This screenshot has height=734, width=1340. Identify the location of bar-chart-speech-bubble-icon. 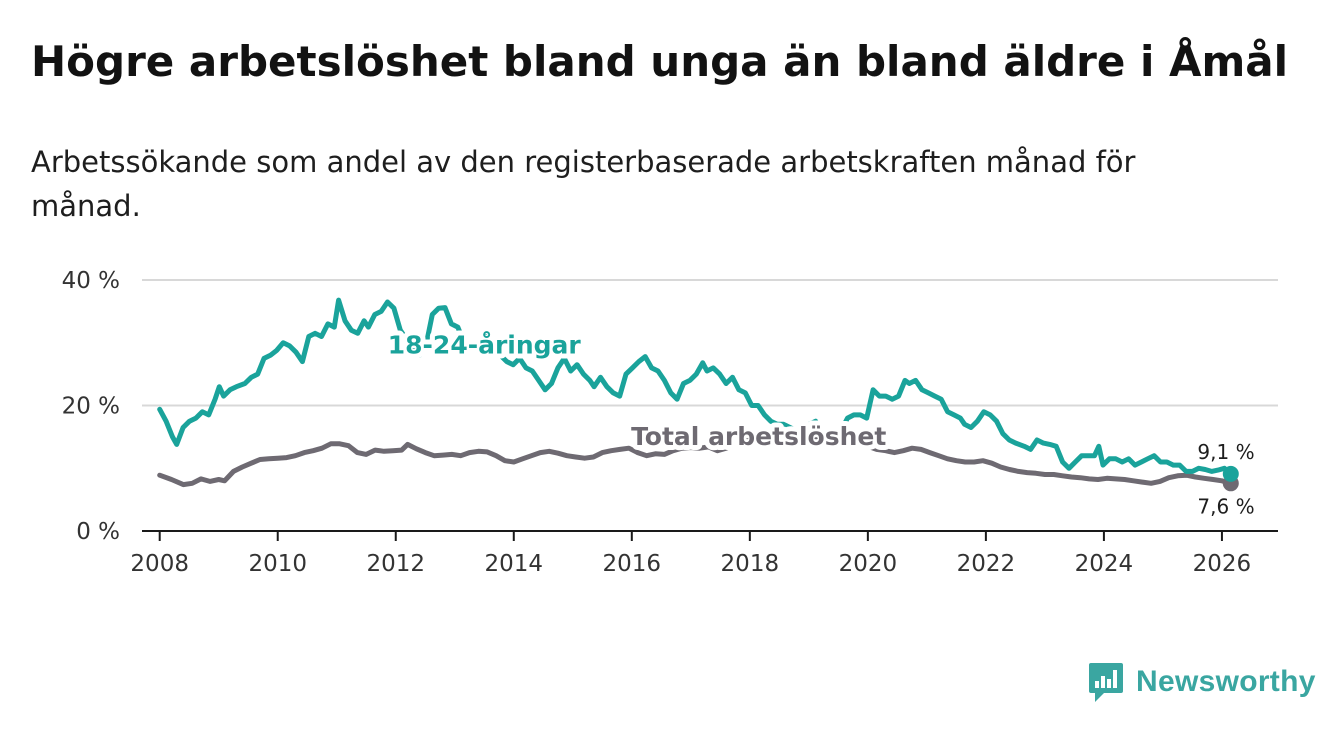
(1106, 682).